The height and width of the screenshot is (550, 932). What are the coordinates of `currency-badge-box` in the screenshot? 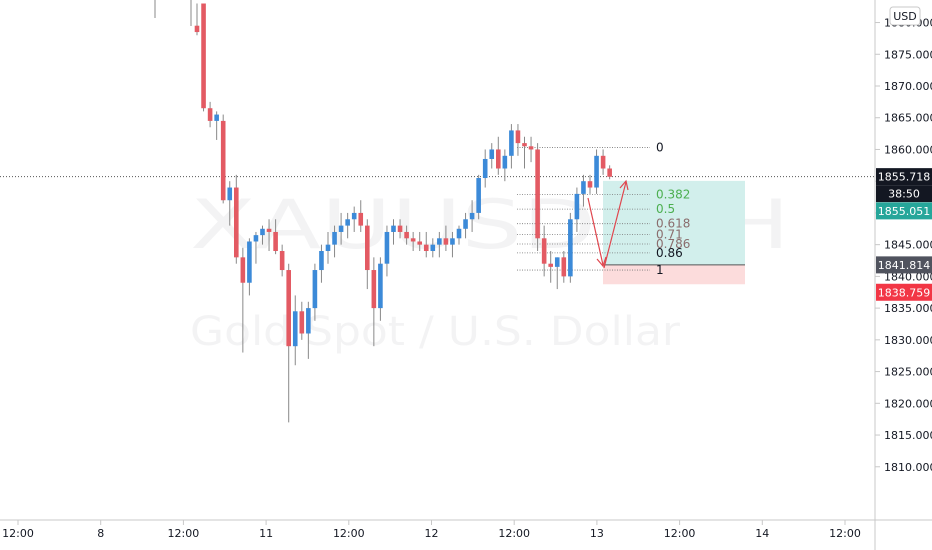 It's located at (905, 16).